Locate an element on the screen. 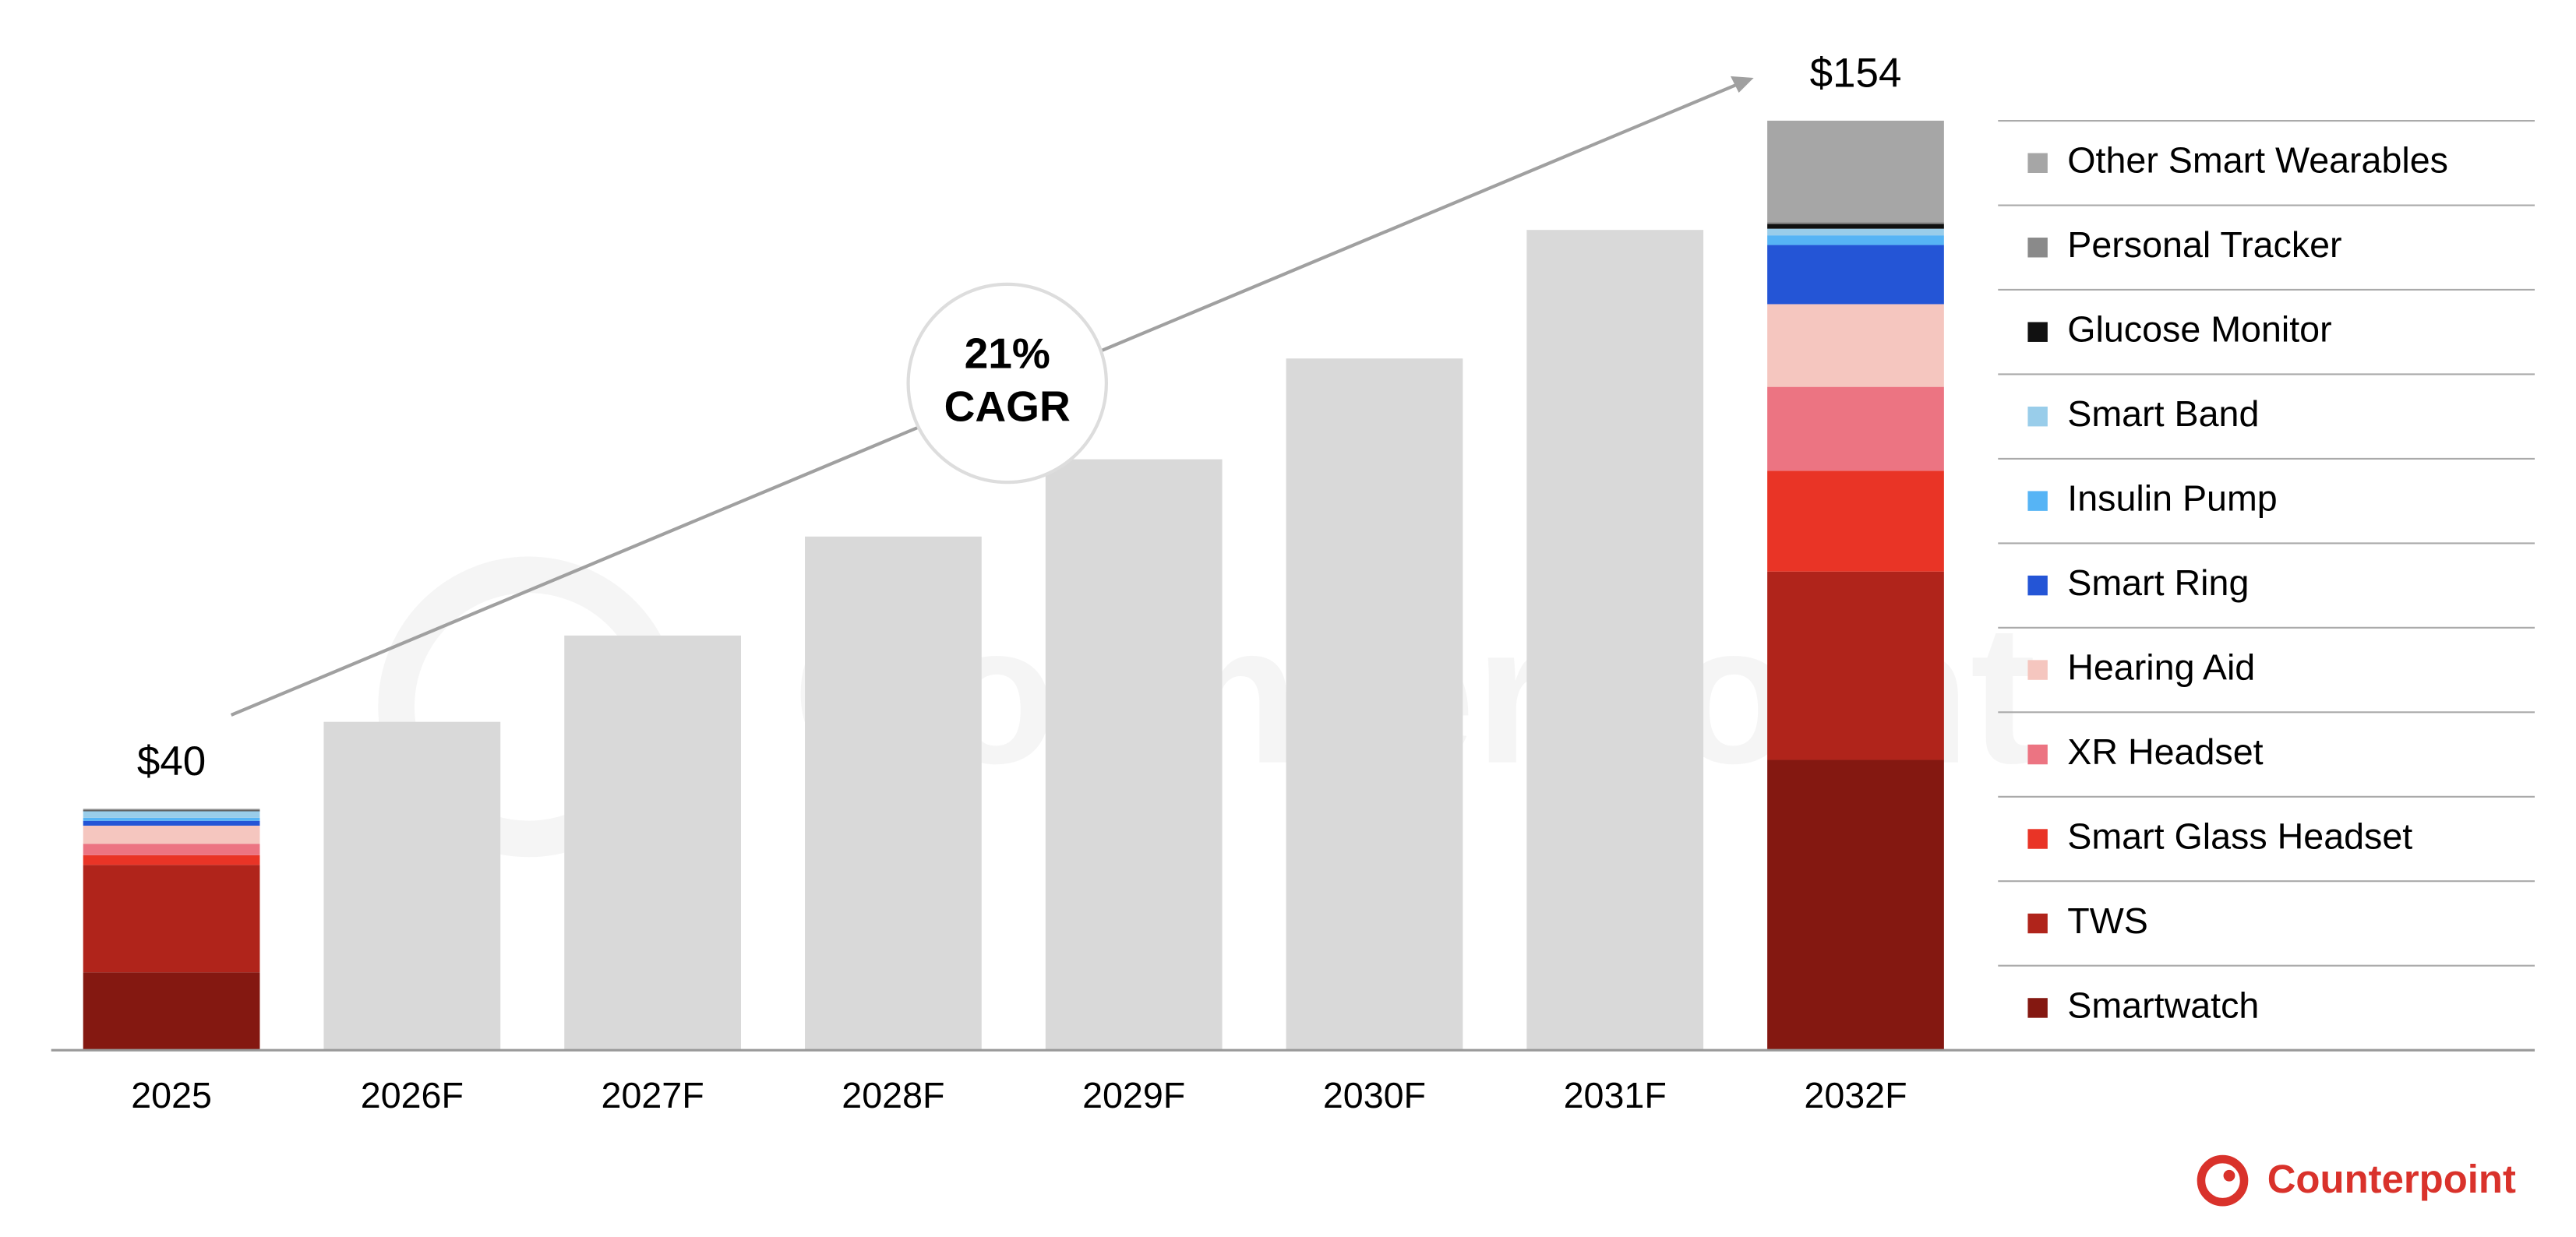  cagr-badge is located at coordinates (1007, 383).